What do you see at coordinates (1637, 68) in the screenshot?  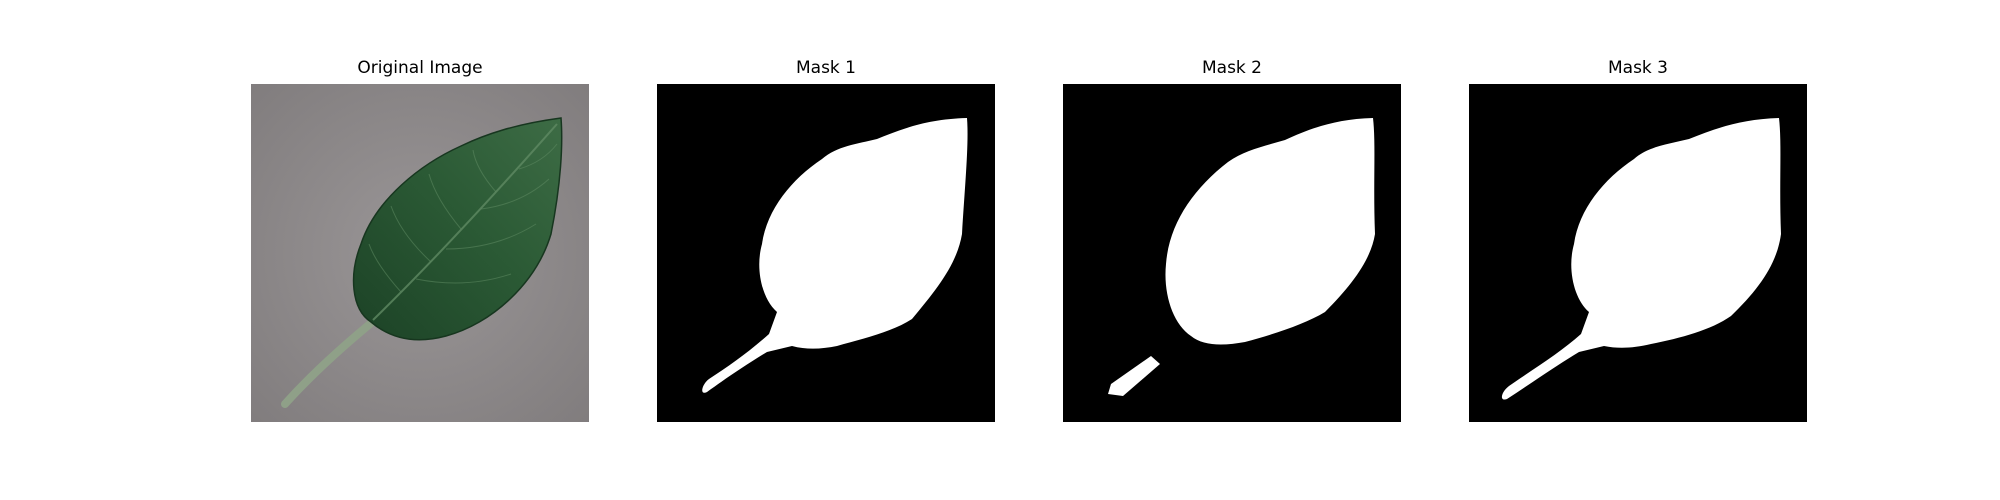 I see `panel-title-mask-3: Mask 3` at bounding box center [1637, 68].